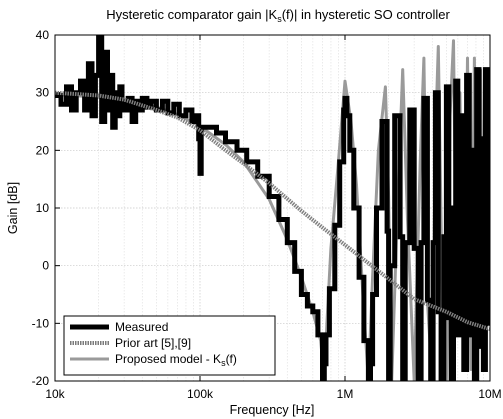  Describe the element at coordinates (141, 327) in the screenshot. I see `legend-label-measured: Measured` at that location.